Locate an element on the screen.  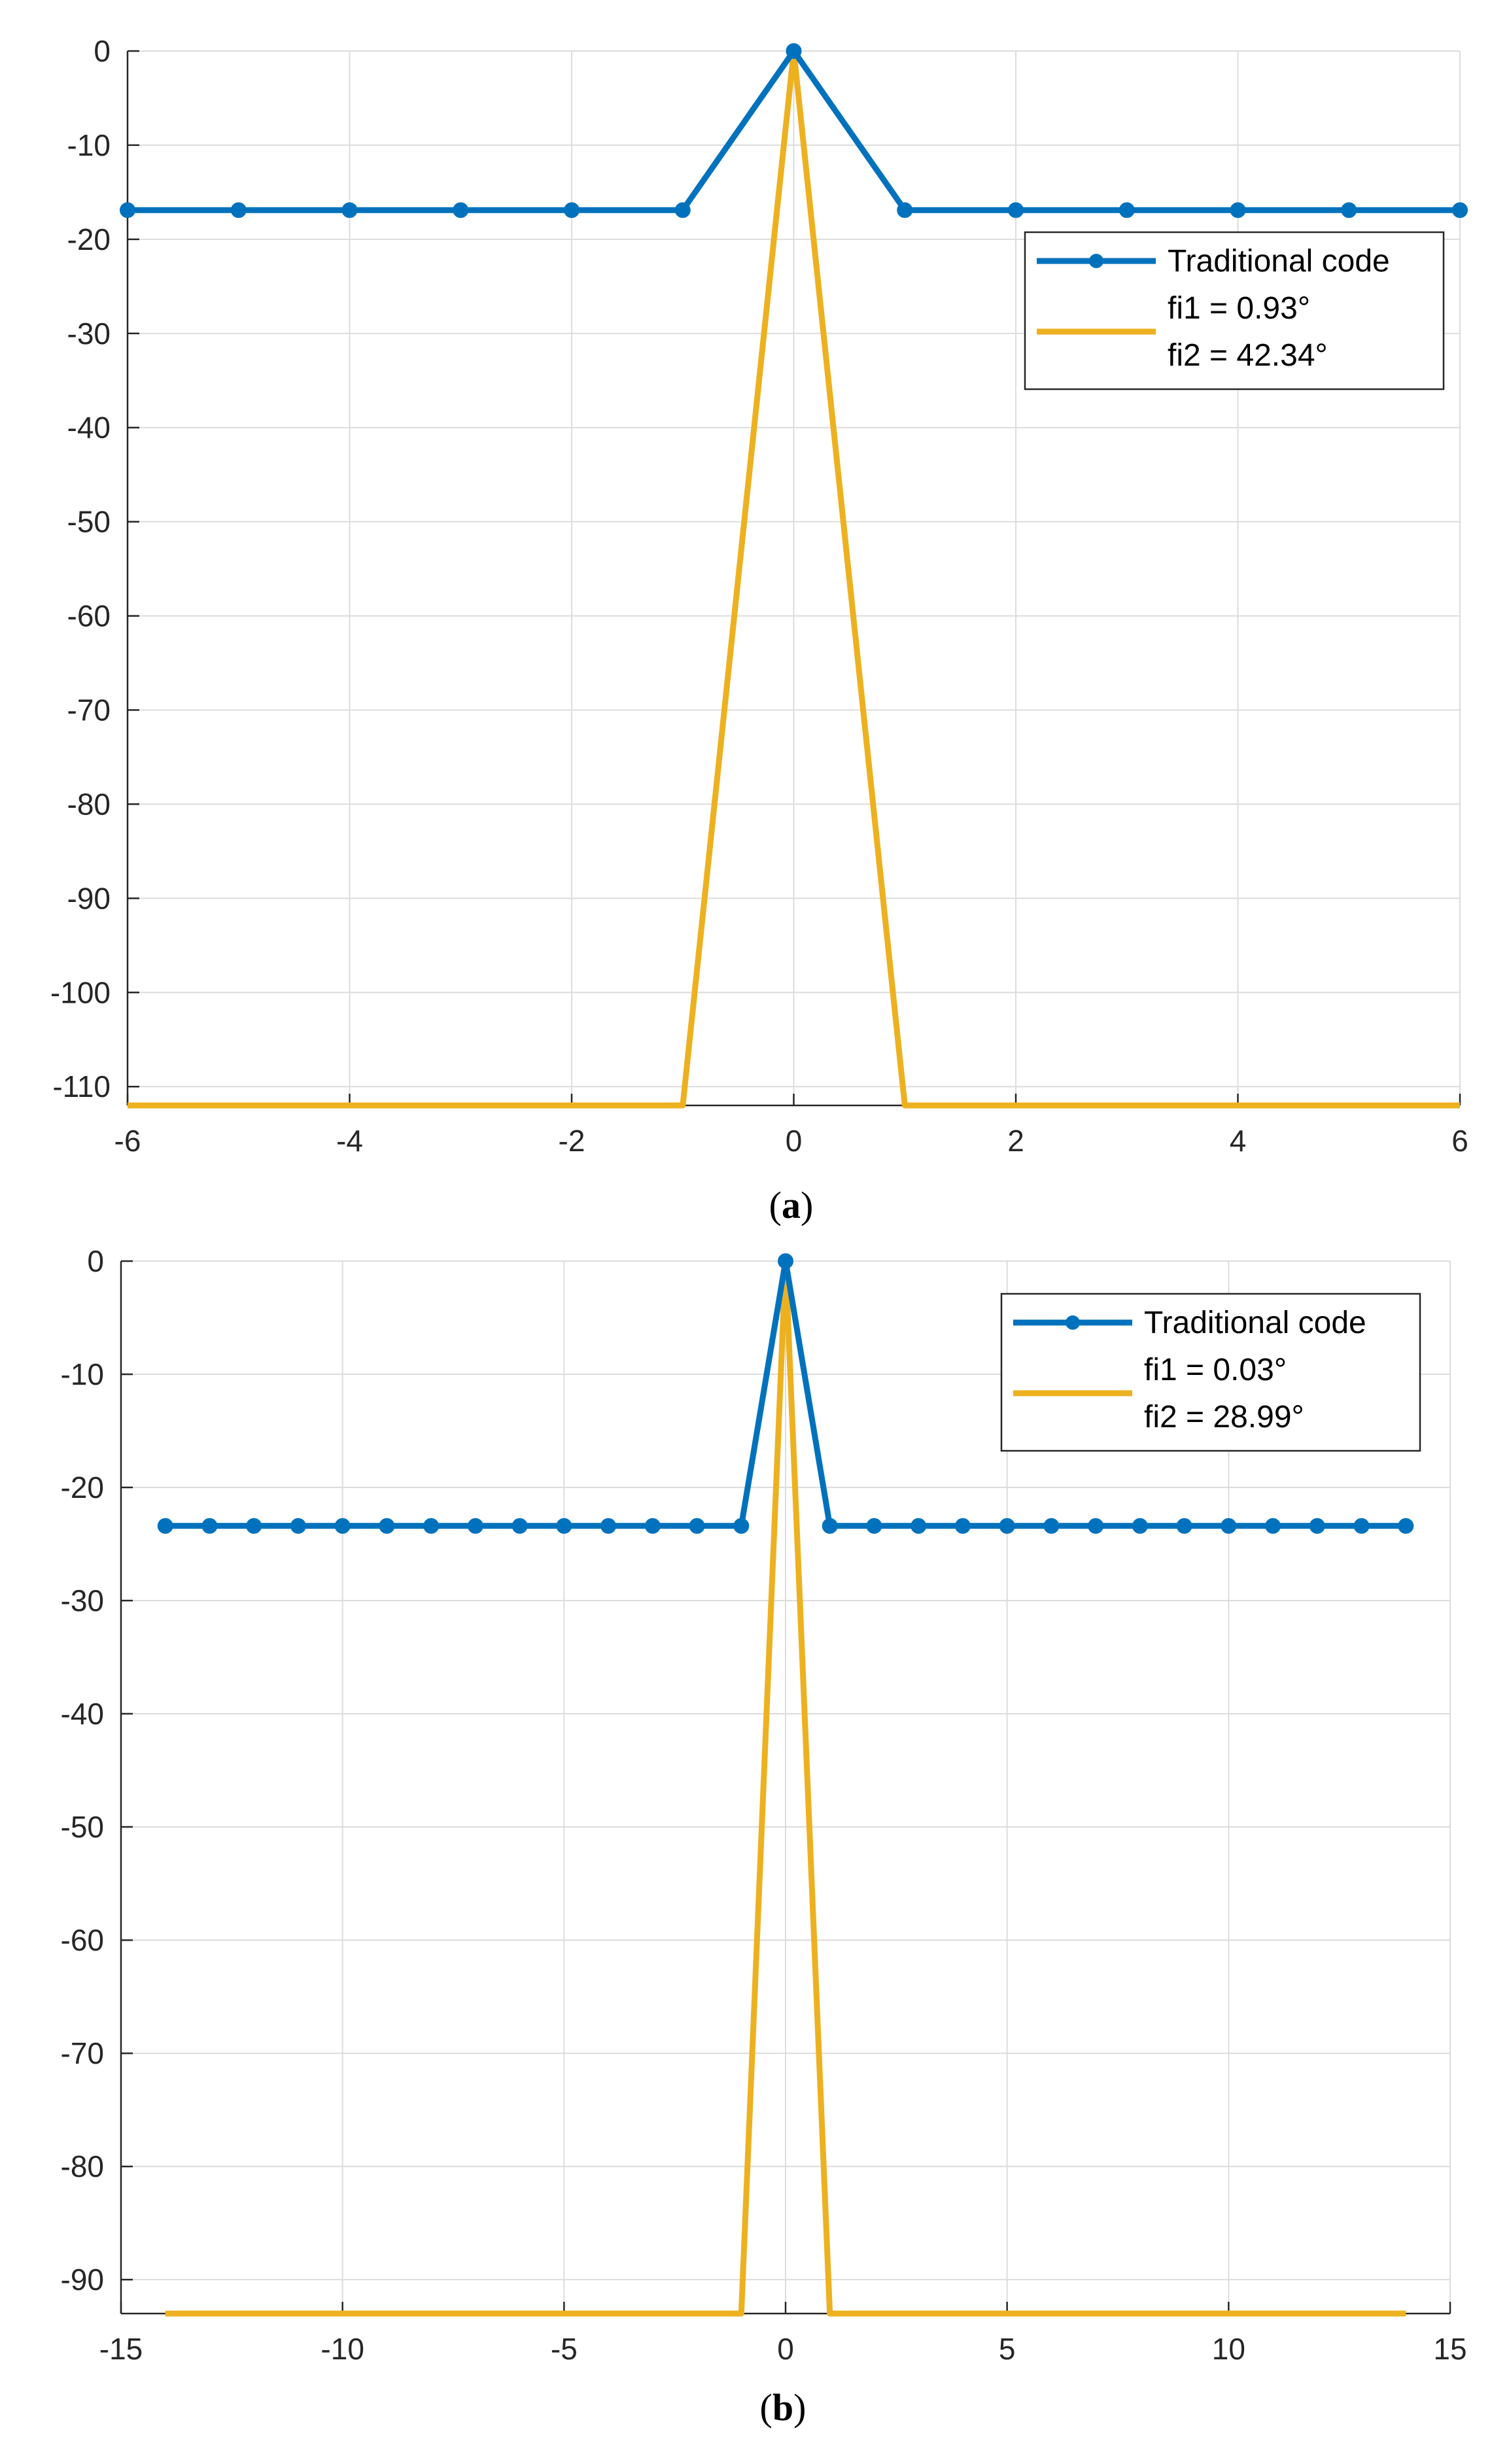
x-tick-label: -15 is located at coordinates (121, 2349).